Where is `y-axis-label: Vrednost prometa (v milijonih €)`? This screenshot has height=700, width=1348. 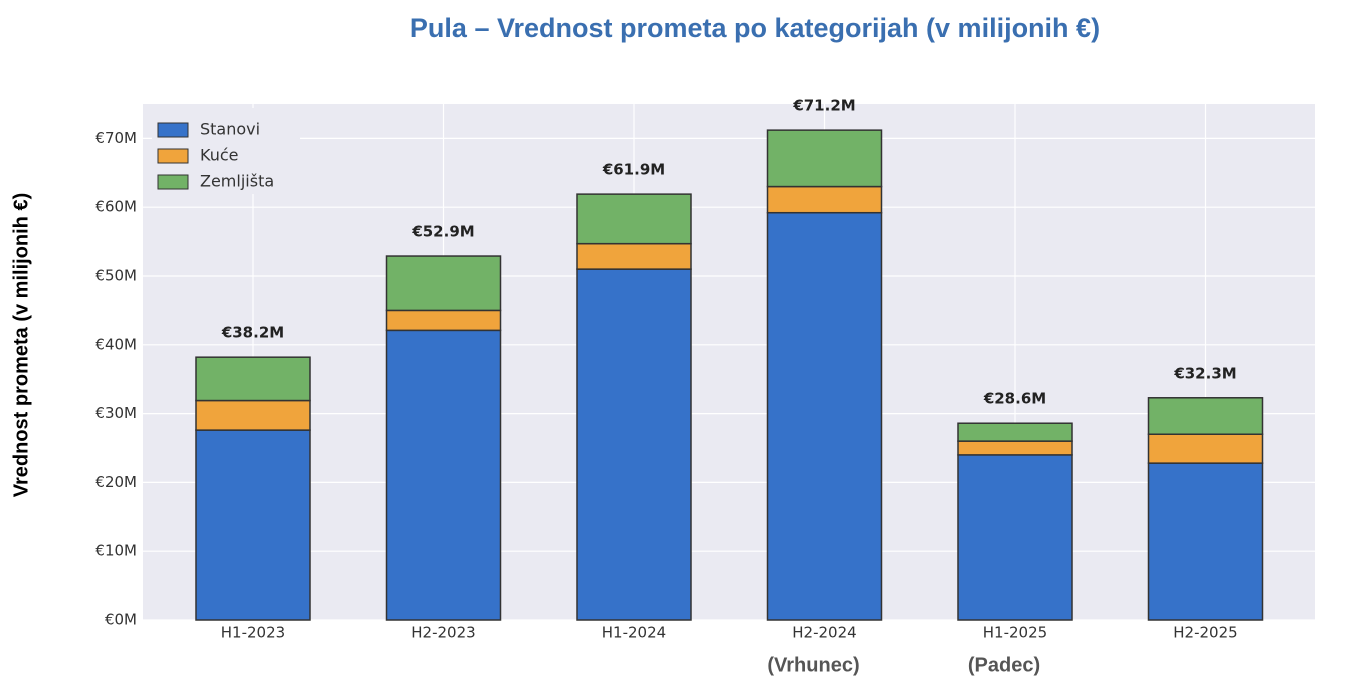 y-axis-label: Vrednost prometa (v milijonih €) is located at coordinates (21, 345).